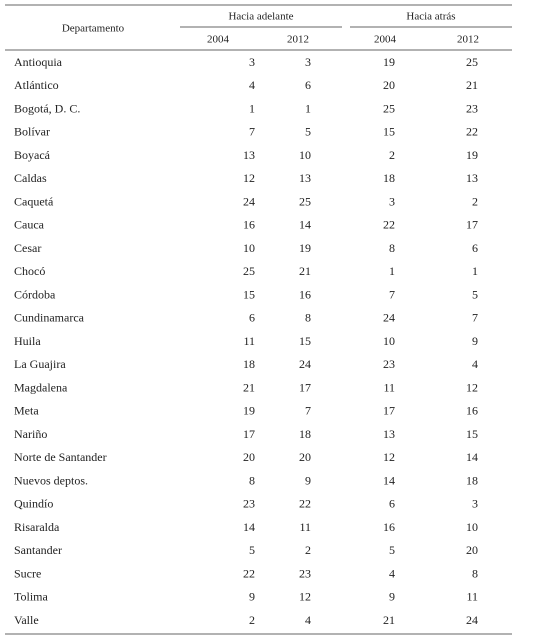  I want to click on group-header: Hacia atrás, so click(430, 17).